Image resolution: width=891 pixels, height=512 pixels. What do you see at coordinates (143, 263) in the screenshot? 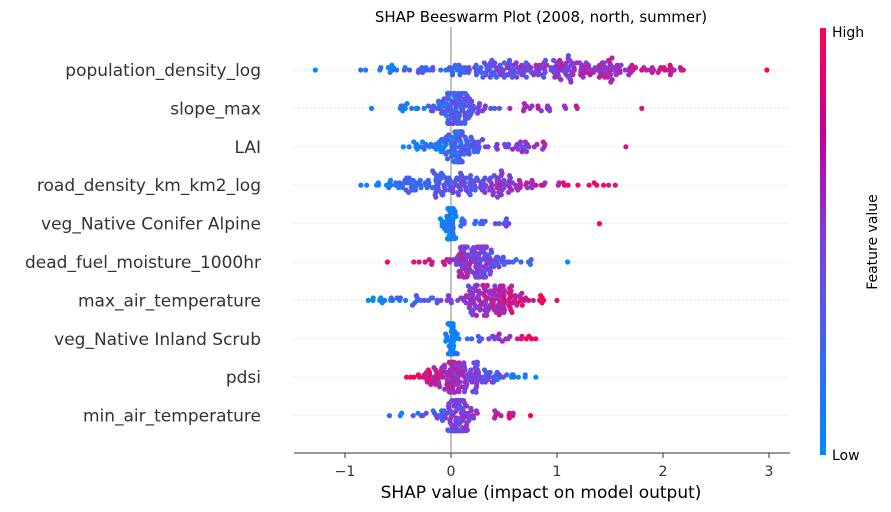
I see `feature-label: dead_fuel_moisture_1000hr` at bounding box center [143, 263].